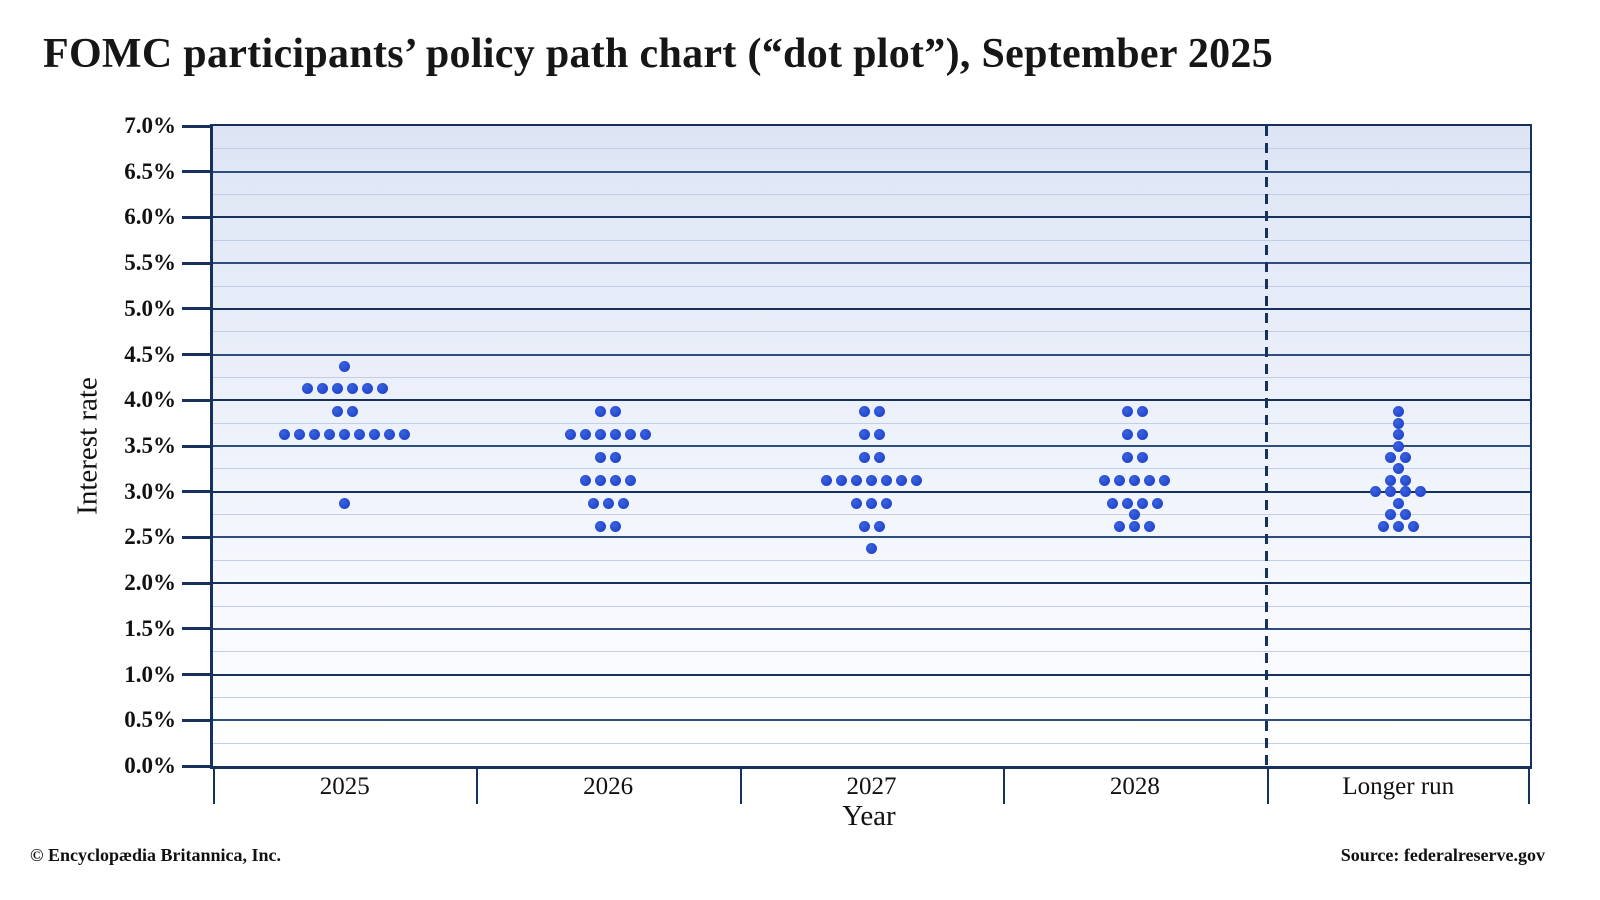 Image resolution: width=1600 pixels, height=900 pixels. I want to click on x-category-label-2025: 2025, so click(344, 786).